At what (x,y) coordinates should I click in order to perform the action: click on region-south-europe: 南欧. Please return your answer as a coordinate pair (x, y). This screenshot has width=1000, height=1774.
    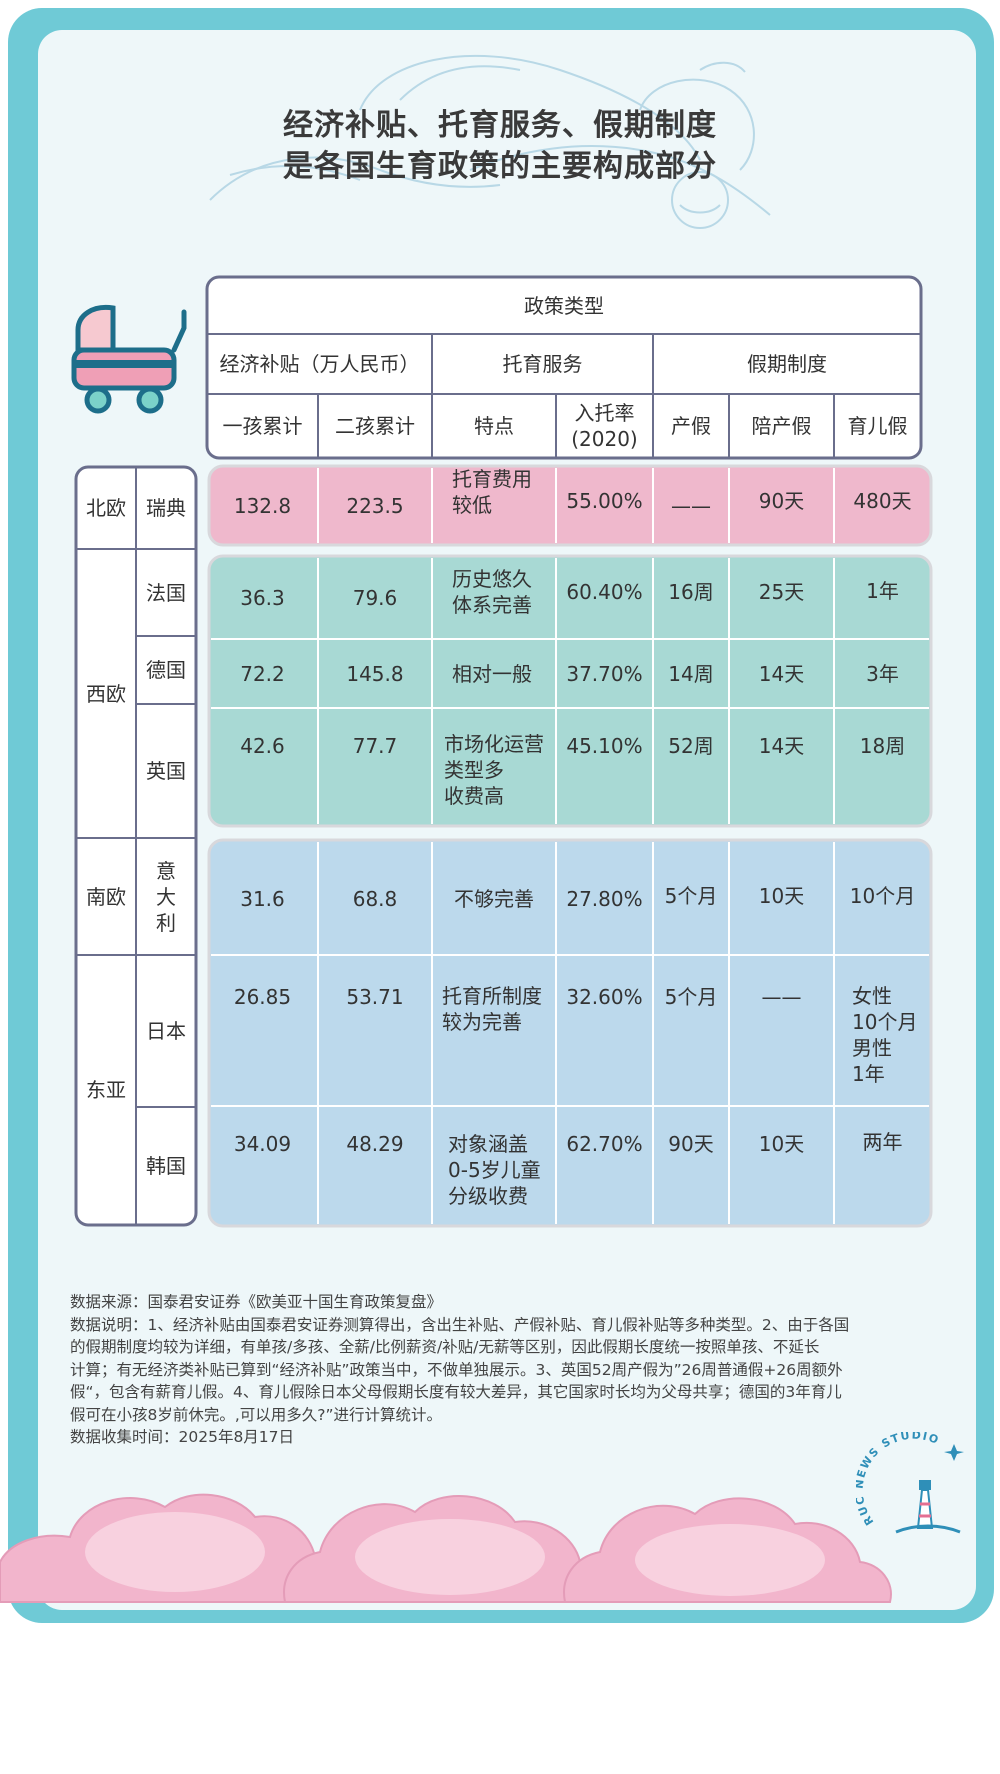
    Looking at the image, I should click on (106, 896).